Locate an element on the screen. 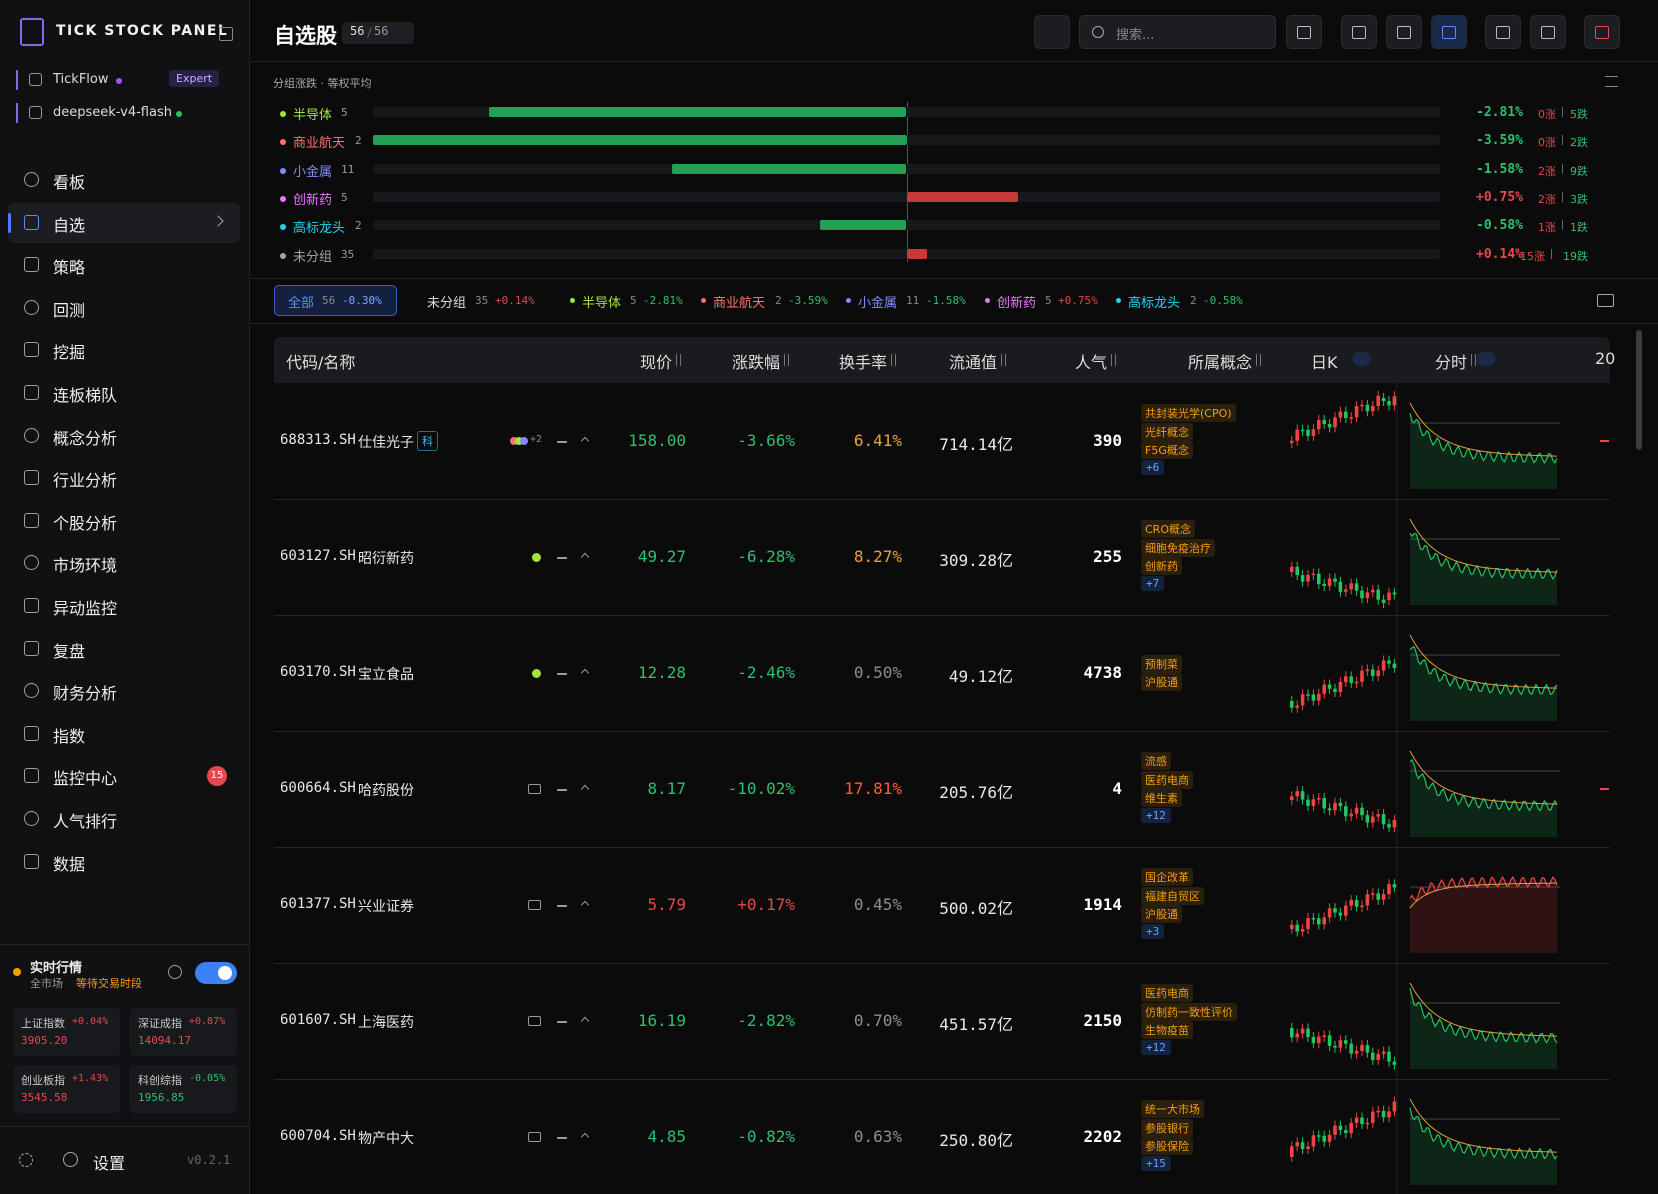 This screenshot has height=1194, width=1658. concept-tag: 仿制药一致性评价 is located at coordinates (1189, 1011).